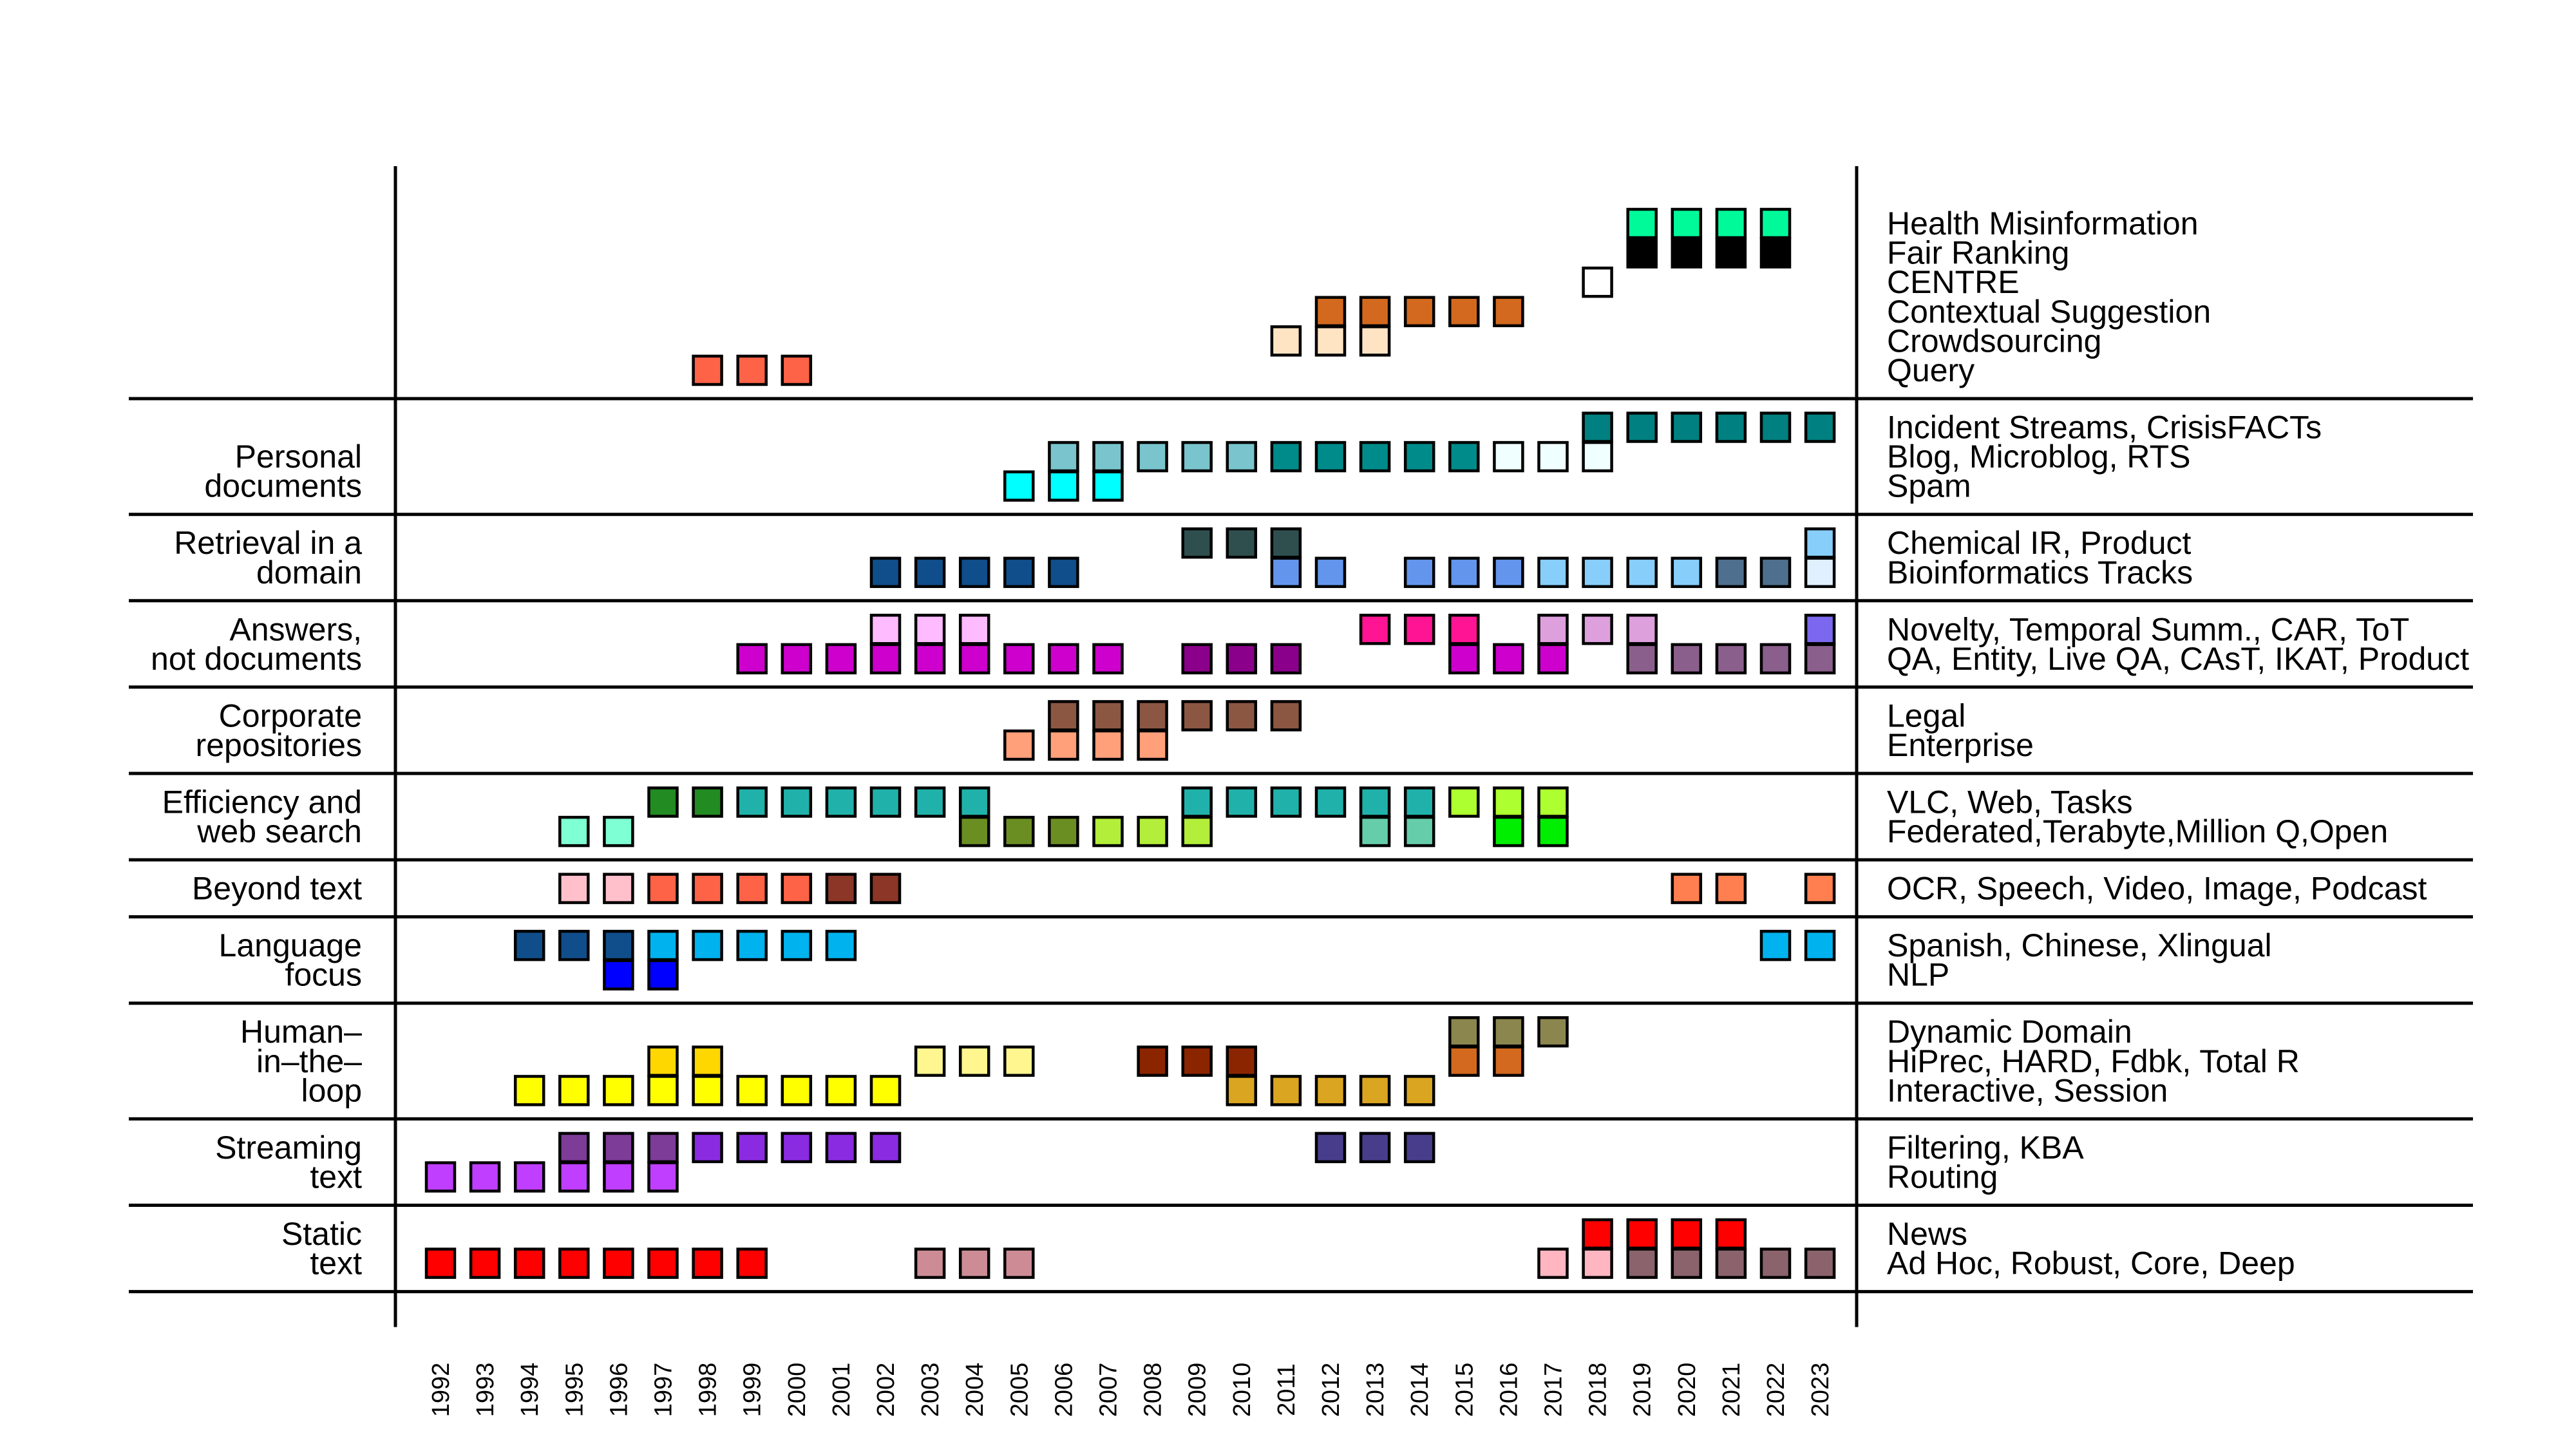 This screenshot has height=1449, width=2576. I want to click on x-tick-label: 2023, so click(1820, 1390).